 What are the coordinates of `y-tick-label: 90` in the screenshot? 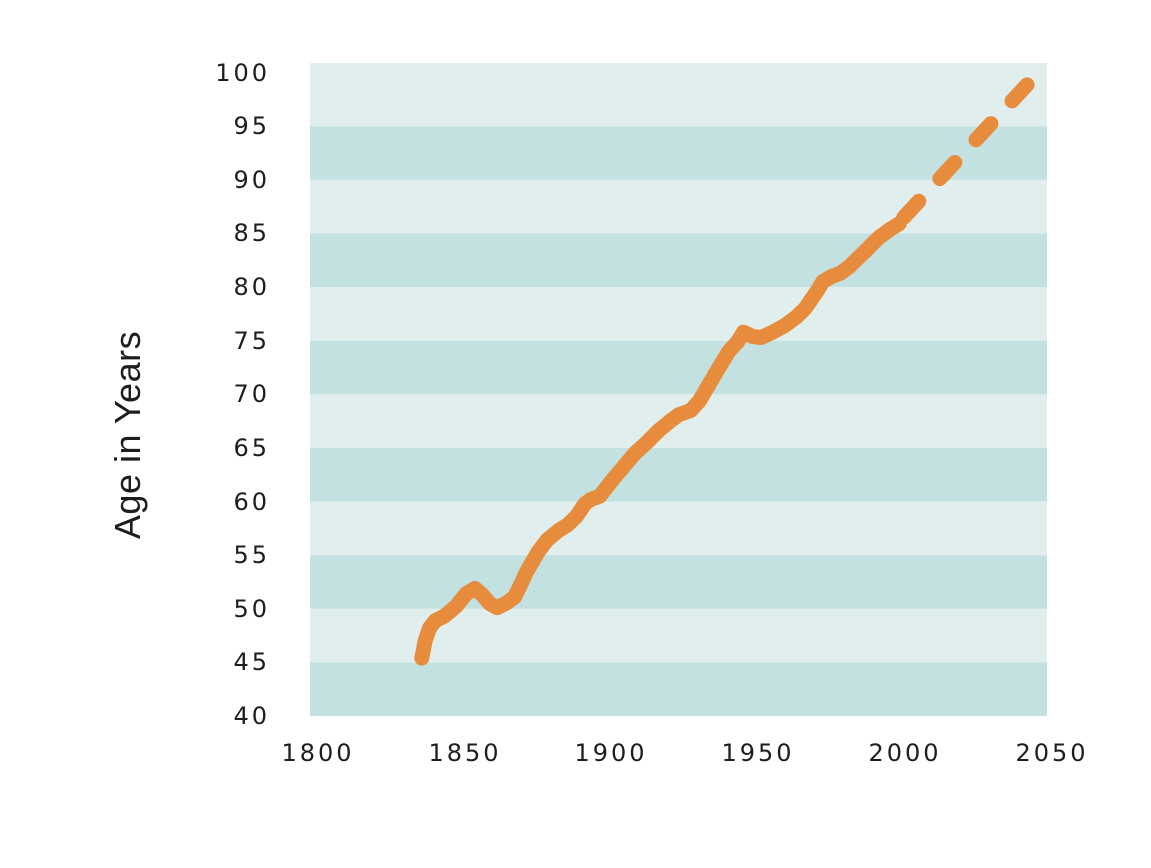 It's located at (251, 180).